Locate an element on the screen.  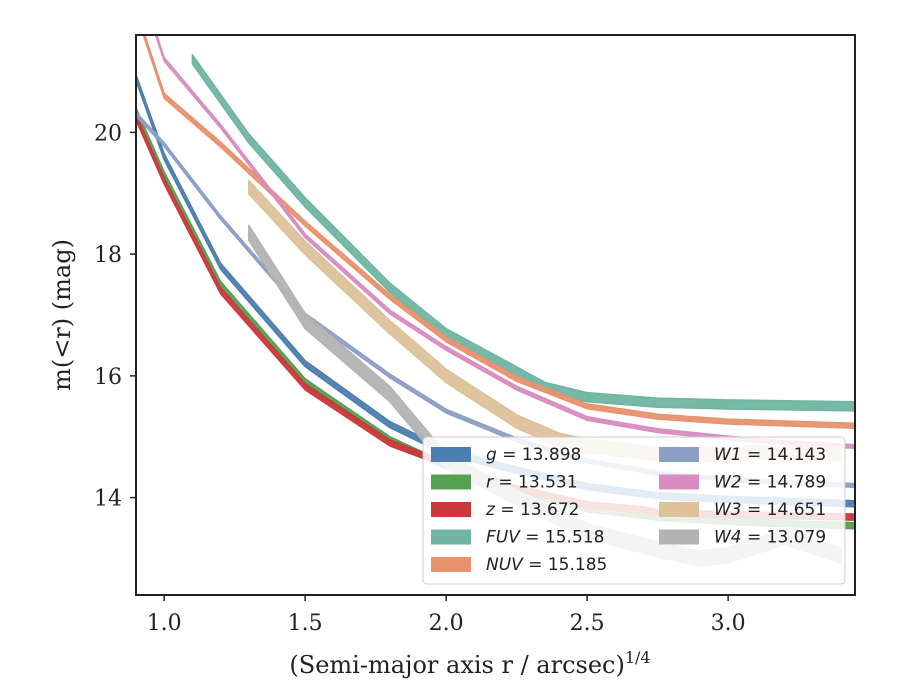
legend-swatch-w1 is located at coordinates (679, 454).